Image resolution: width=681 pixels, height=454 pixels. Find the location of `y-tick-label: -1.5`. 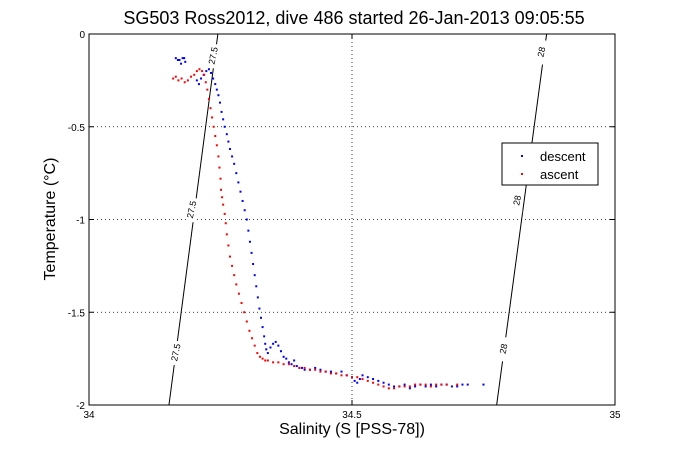

y-tick-label: -1.5 is located at coordinates (77, 313).